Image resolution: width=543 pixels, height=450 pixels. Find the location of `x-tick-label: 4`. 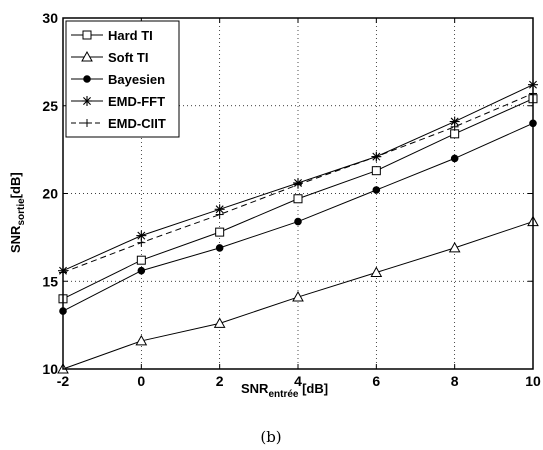

x-tick-label: 4 is located at coordinates (298, 381).